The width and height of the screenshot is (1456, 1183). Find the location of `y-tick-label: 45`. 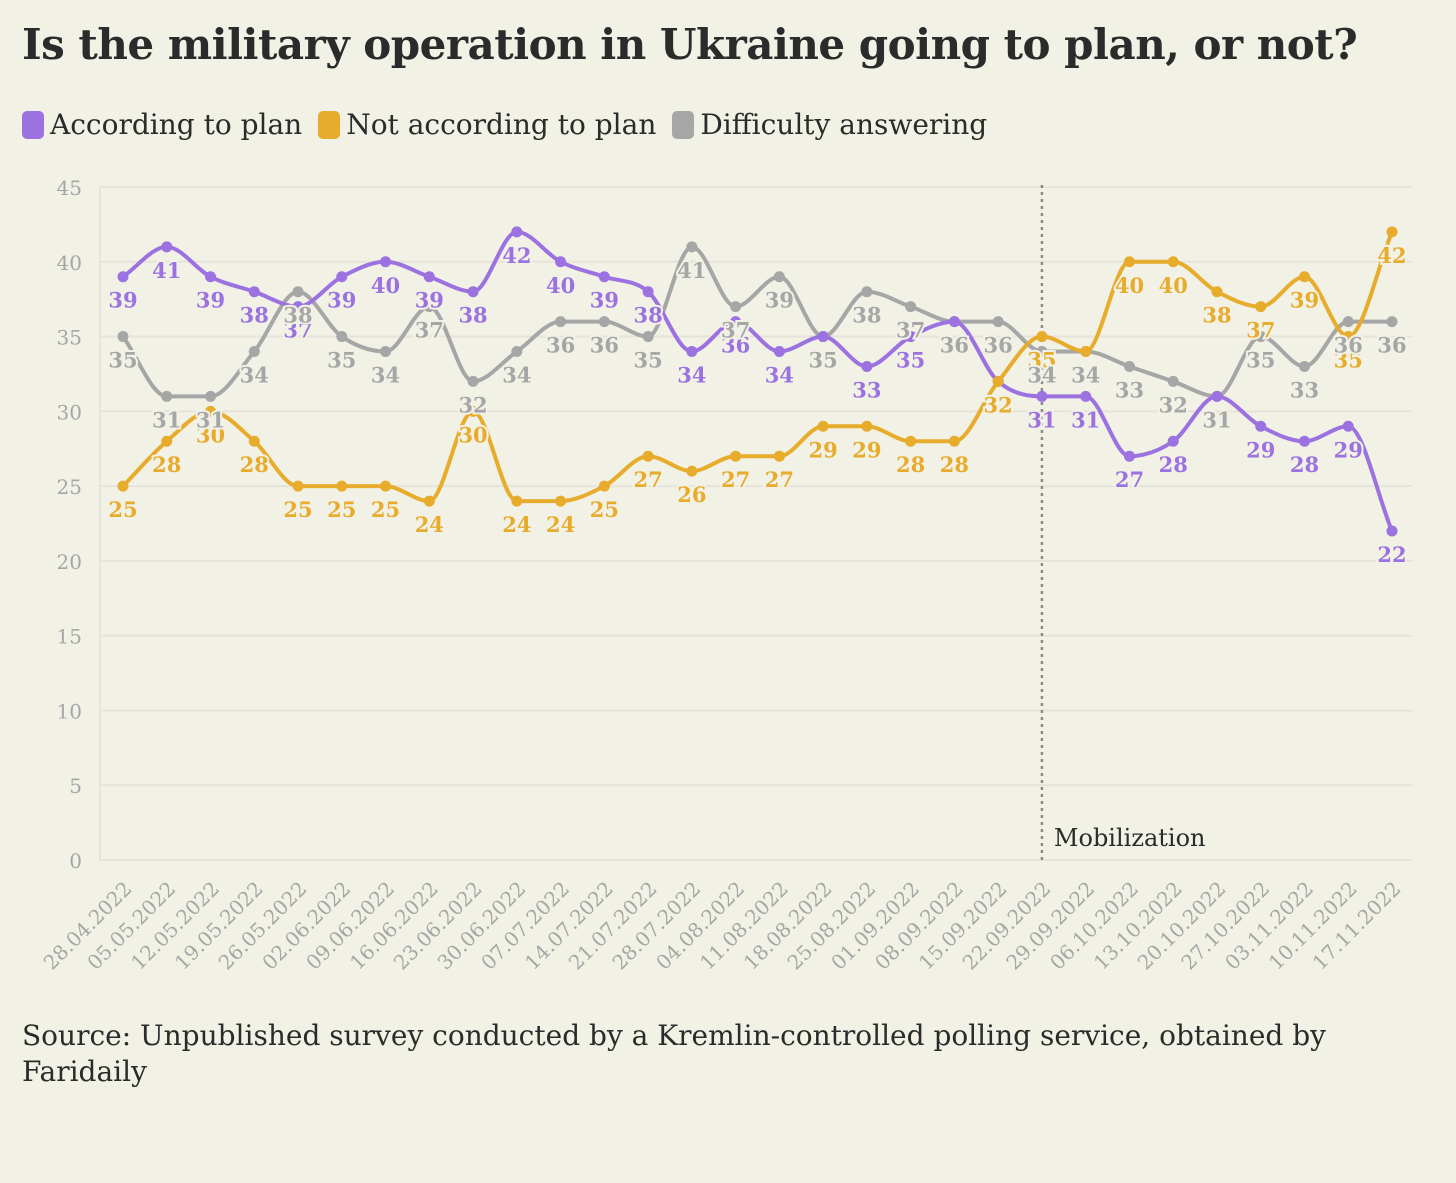

y-tick-label: 45 is located at coordinates (69, 188).